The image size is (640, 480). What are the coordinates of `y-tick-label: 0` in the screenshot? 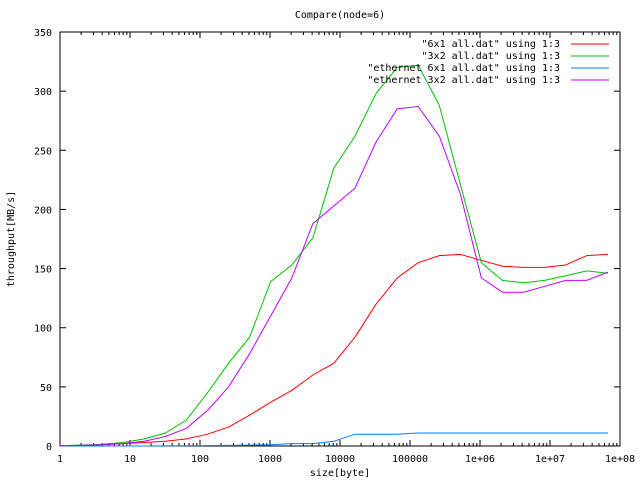 It's located at (49, 447).